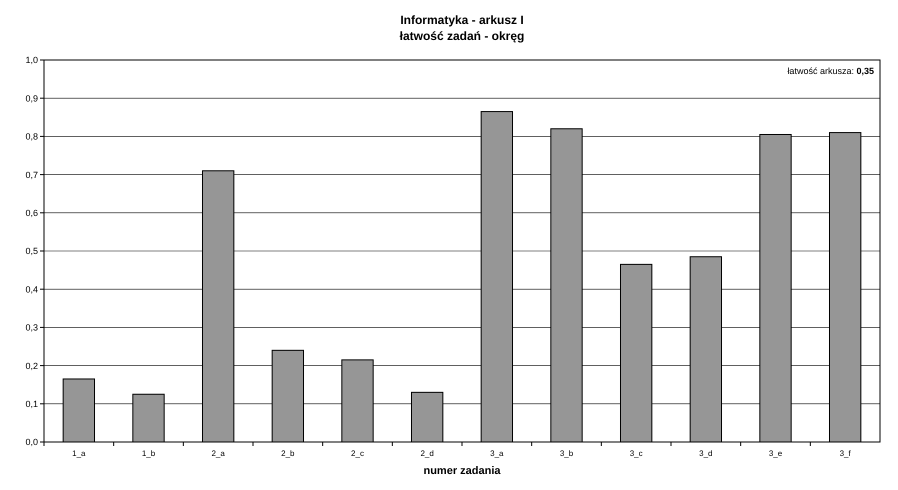  What do you see at coordinates (31, 98) in the screenshot?
I see `y-tick-label: 0,9` at bounding box center [31, 98].